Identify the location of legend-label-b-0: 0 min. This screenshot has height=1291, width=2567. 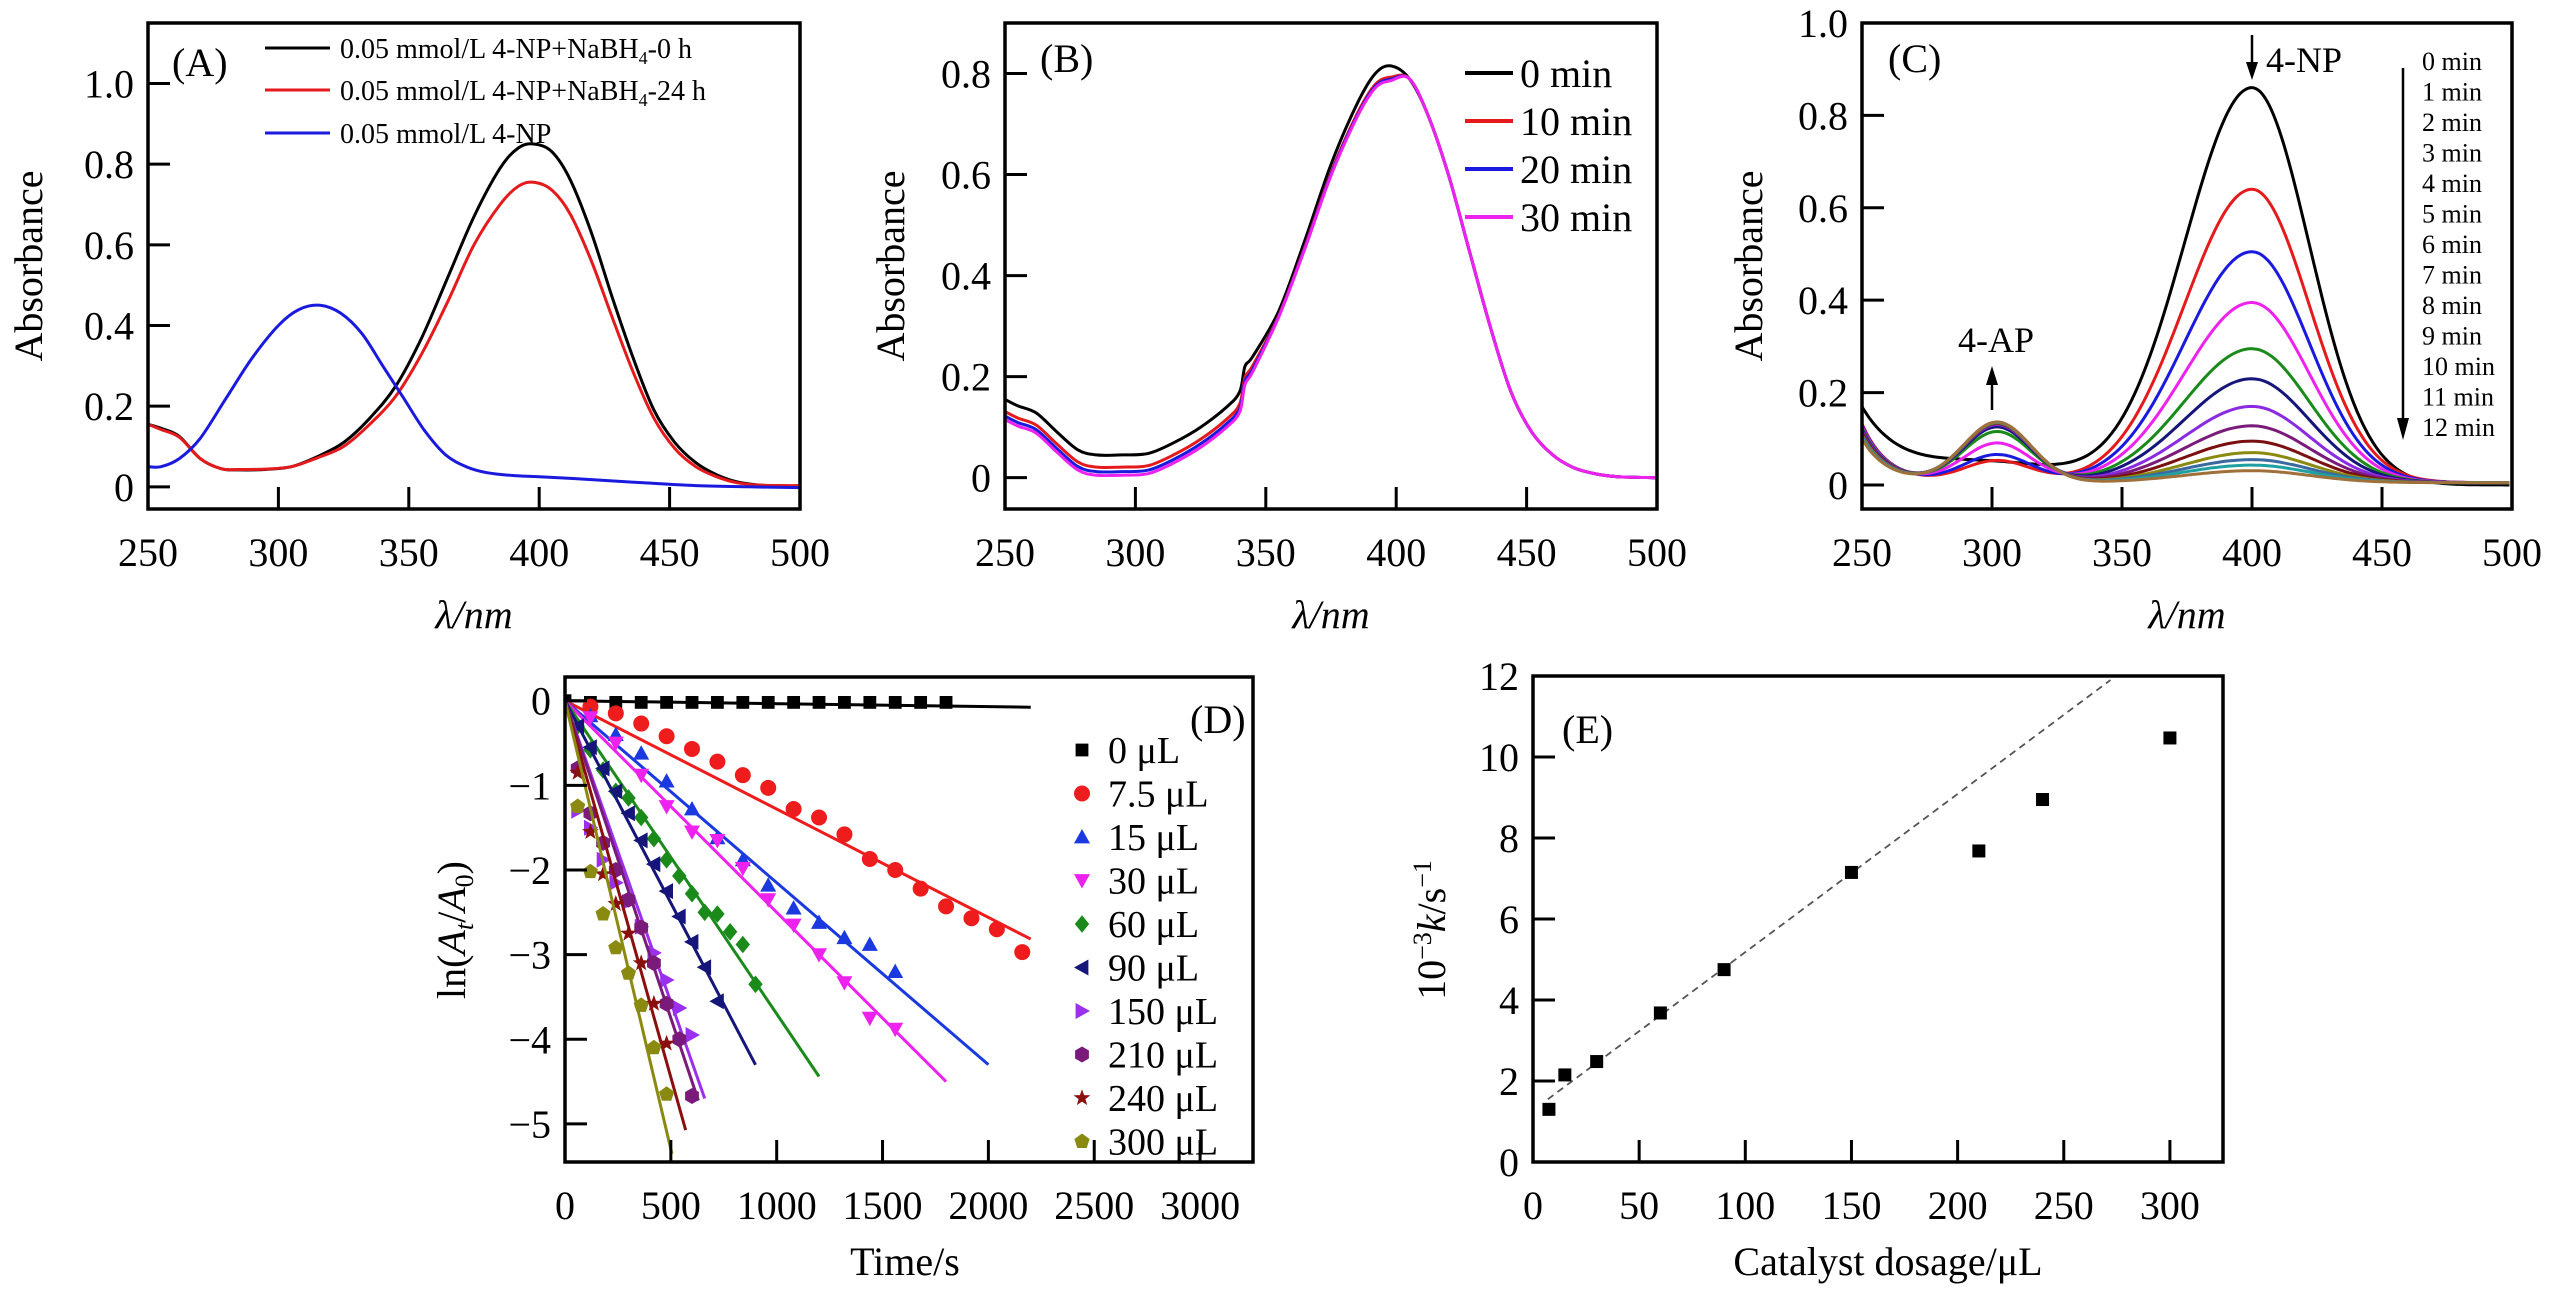
(1566, 73).